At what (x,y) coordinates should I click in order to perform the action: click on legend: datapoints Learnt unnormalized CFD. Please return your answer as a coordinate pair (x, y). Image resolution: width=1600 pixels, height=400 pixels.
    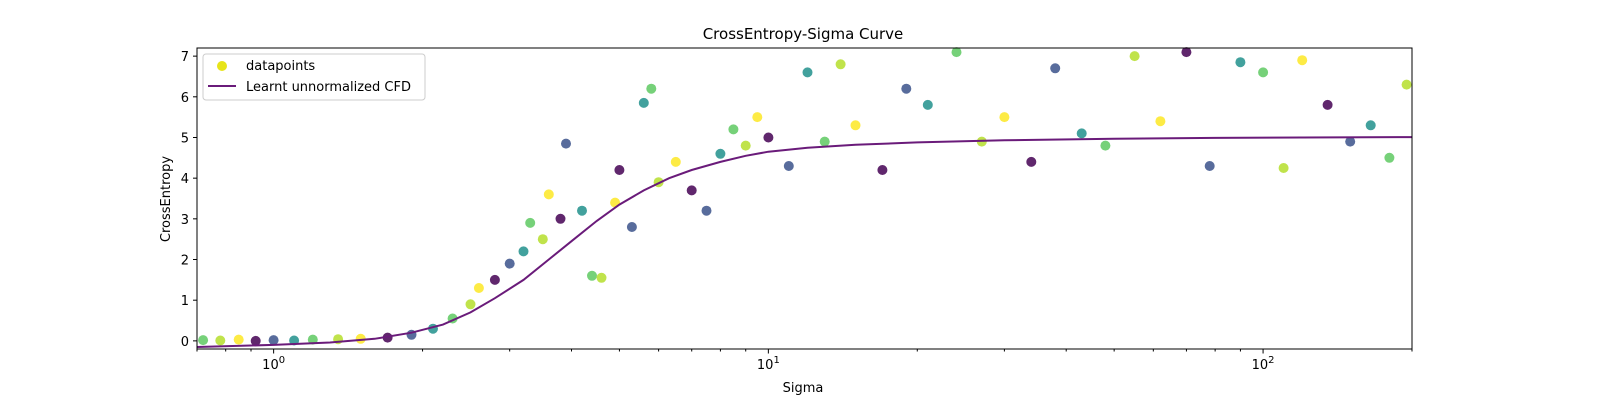
    Looking at the image, I should click on (314, 77).